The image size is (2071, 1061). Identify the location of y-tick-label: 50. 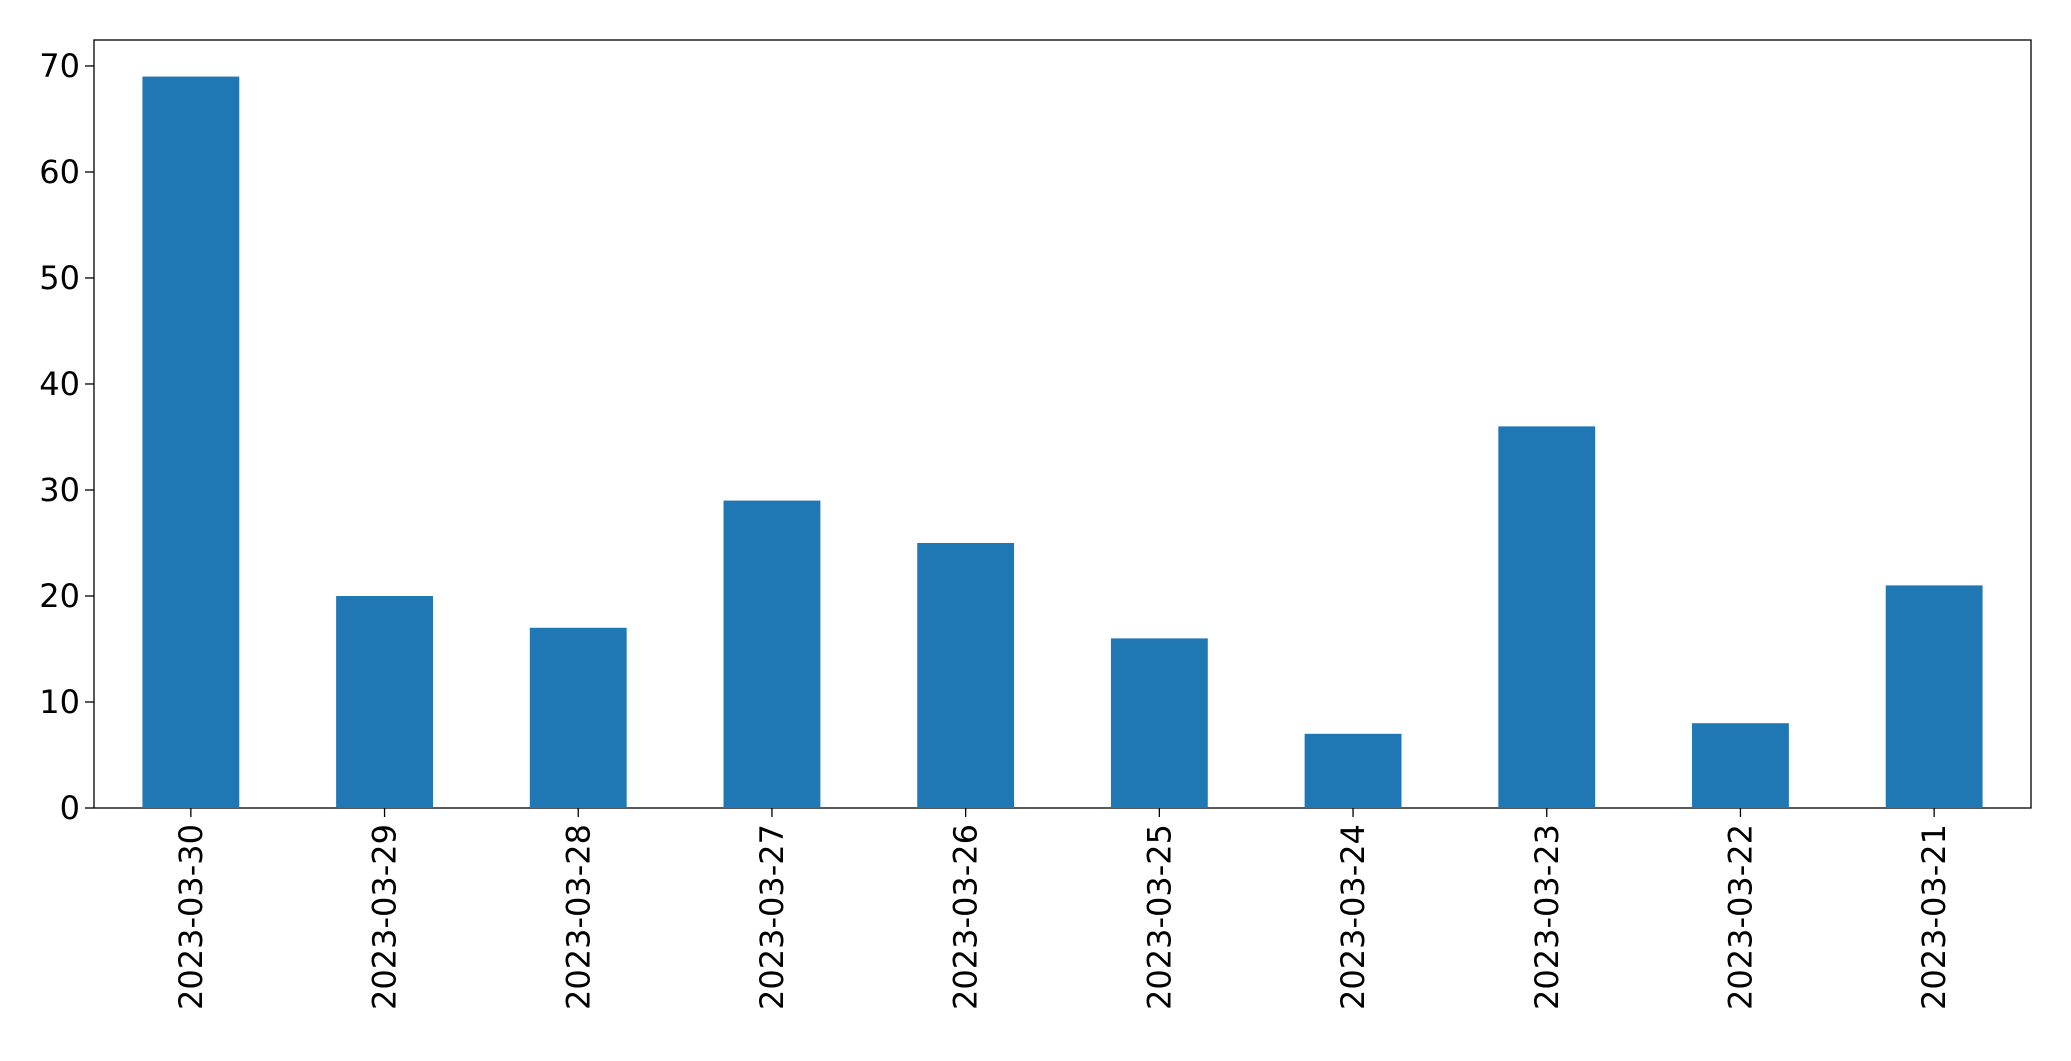
(59, 278).